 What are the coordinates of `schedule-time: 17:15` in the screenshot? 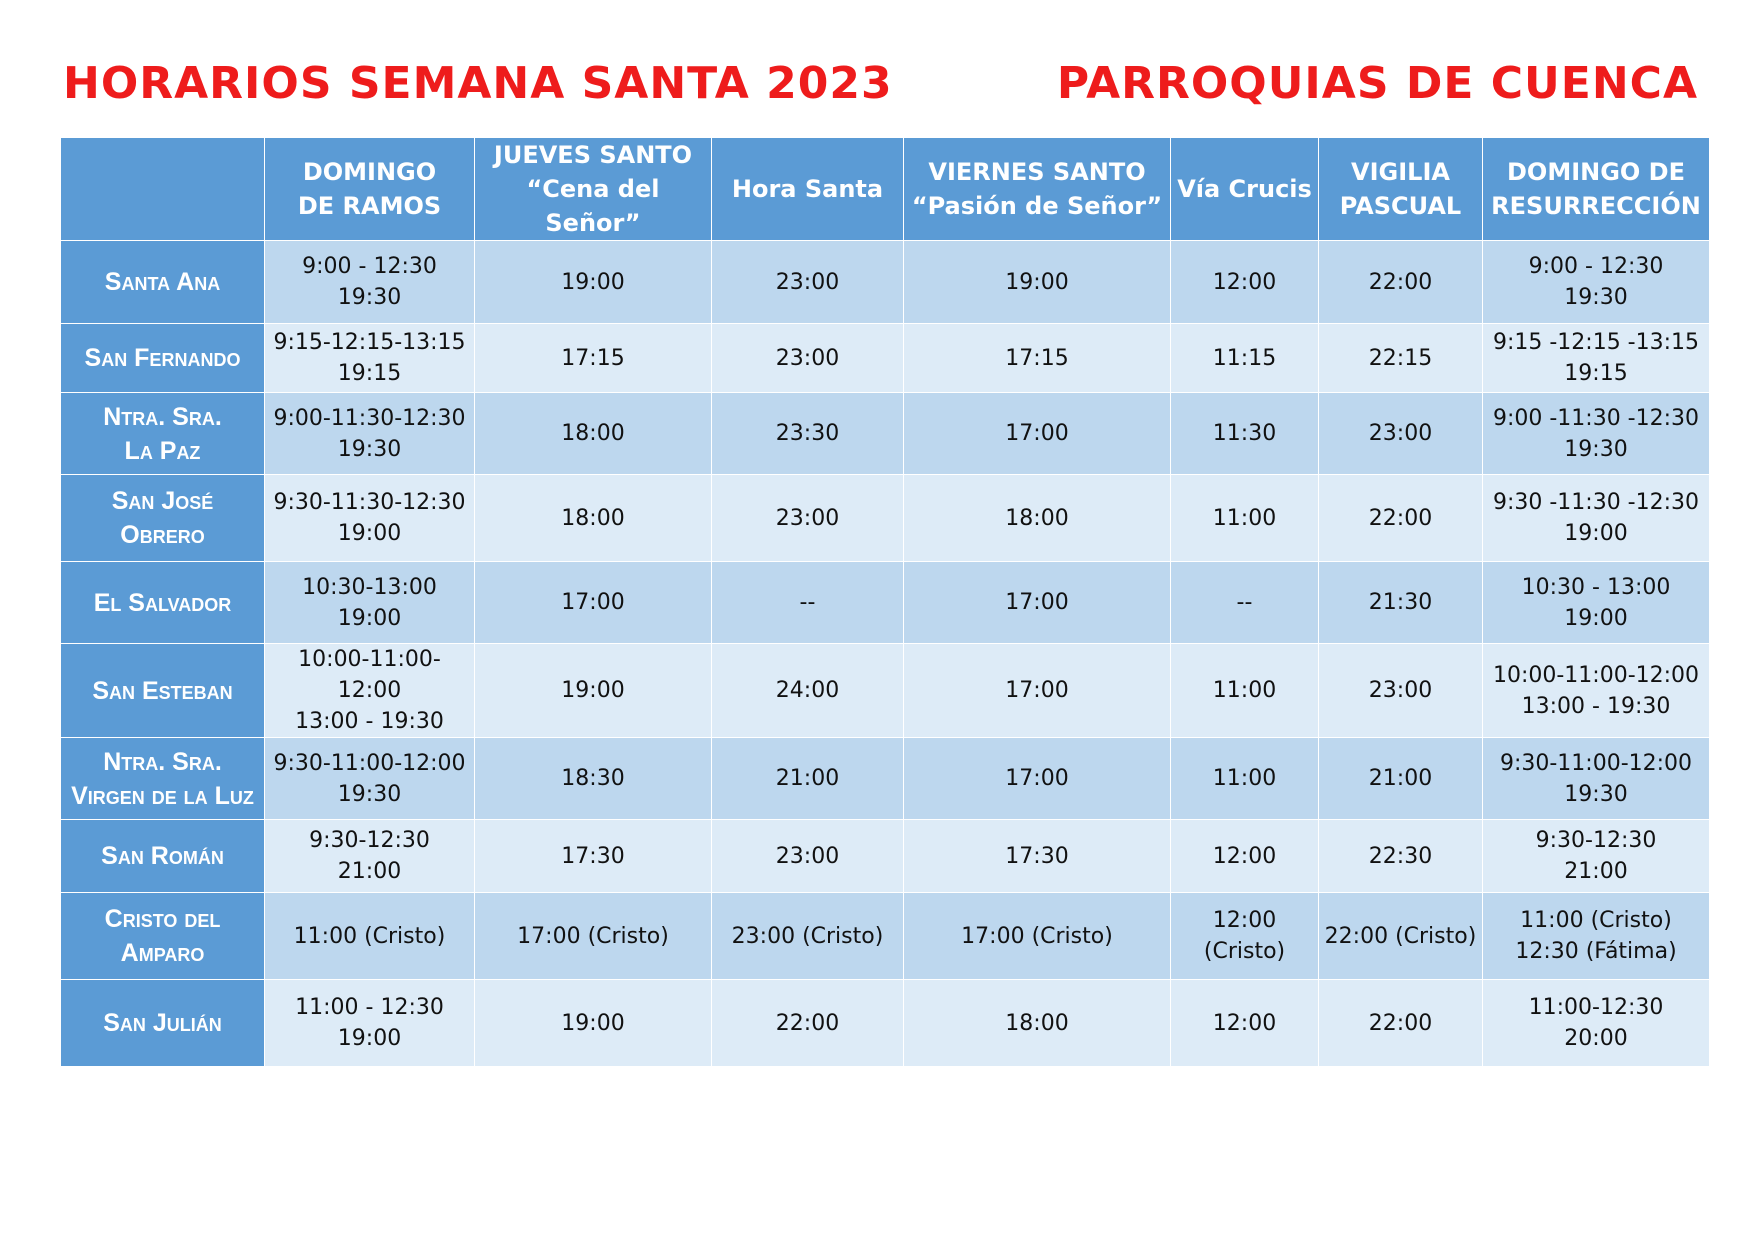 It's located at (593, 358).